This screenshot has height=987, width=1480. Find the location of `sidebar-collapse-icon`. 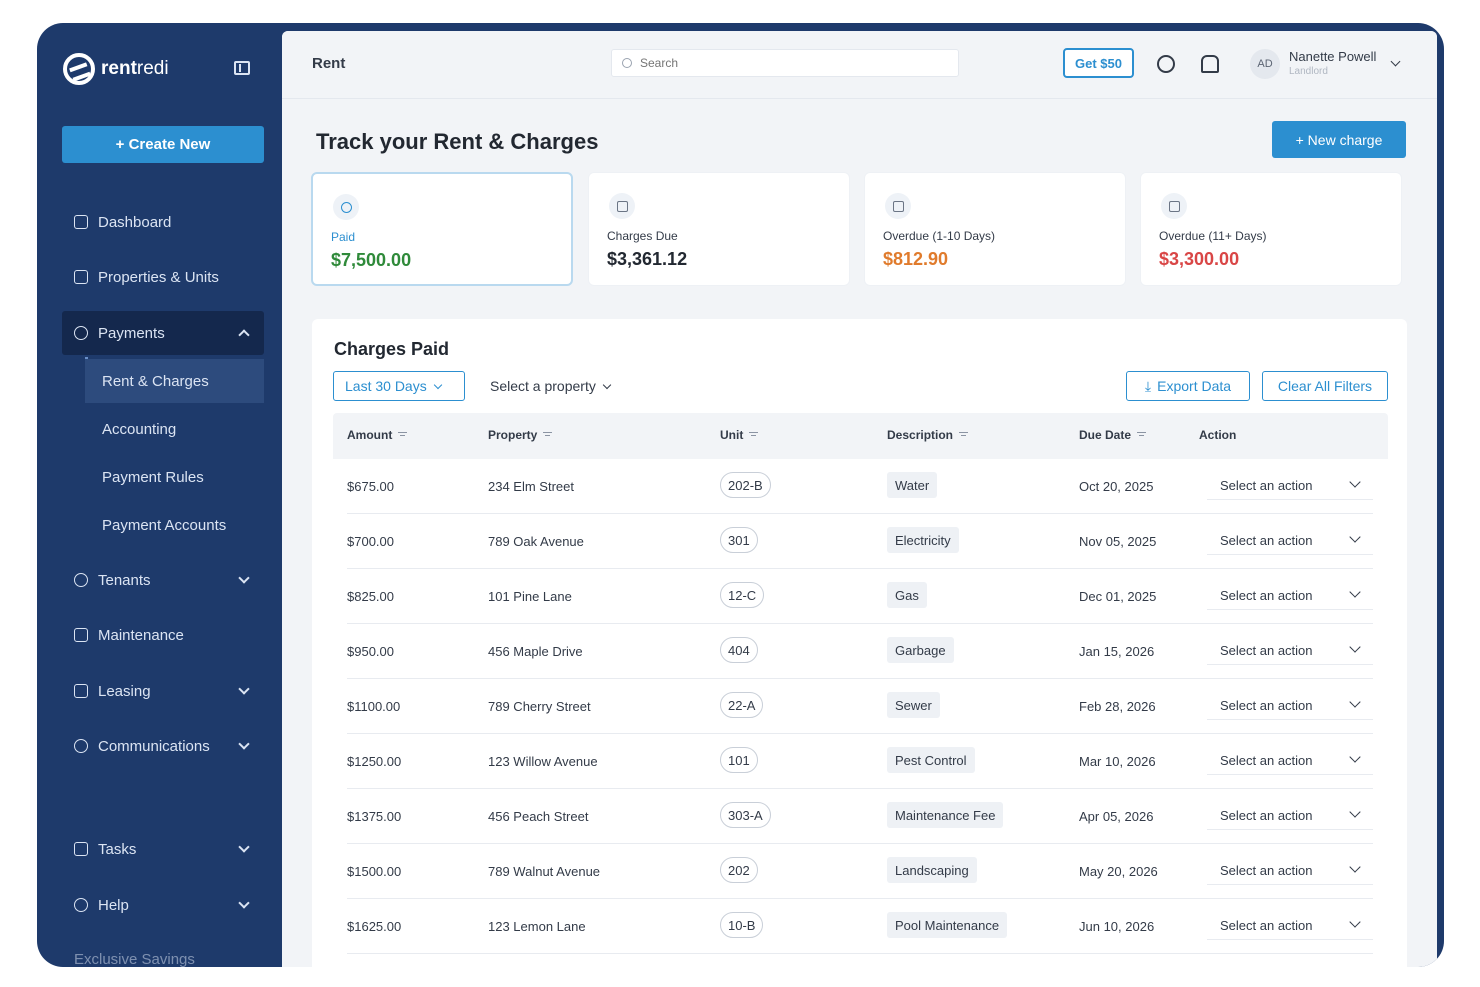

sidebar-collapse-icon is located at coordinates (242, 68).